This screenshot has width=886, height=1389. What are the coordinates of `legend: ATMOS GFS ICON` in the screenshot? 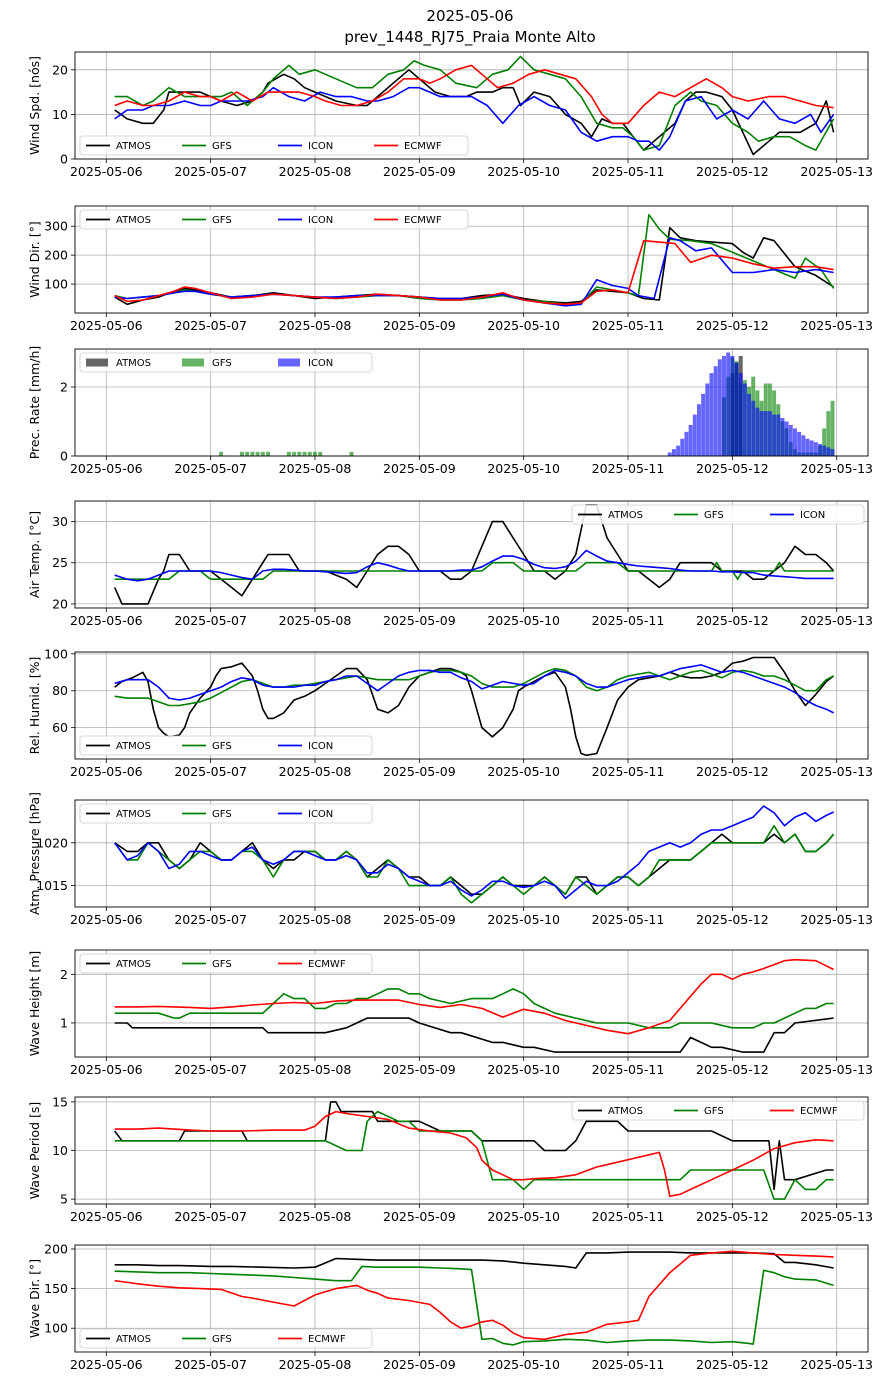 It's located at (226, 745).